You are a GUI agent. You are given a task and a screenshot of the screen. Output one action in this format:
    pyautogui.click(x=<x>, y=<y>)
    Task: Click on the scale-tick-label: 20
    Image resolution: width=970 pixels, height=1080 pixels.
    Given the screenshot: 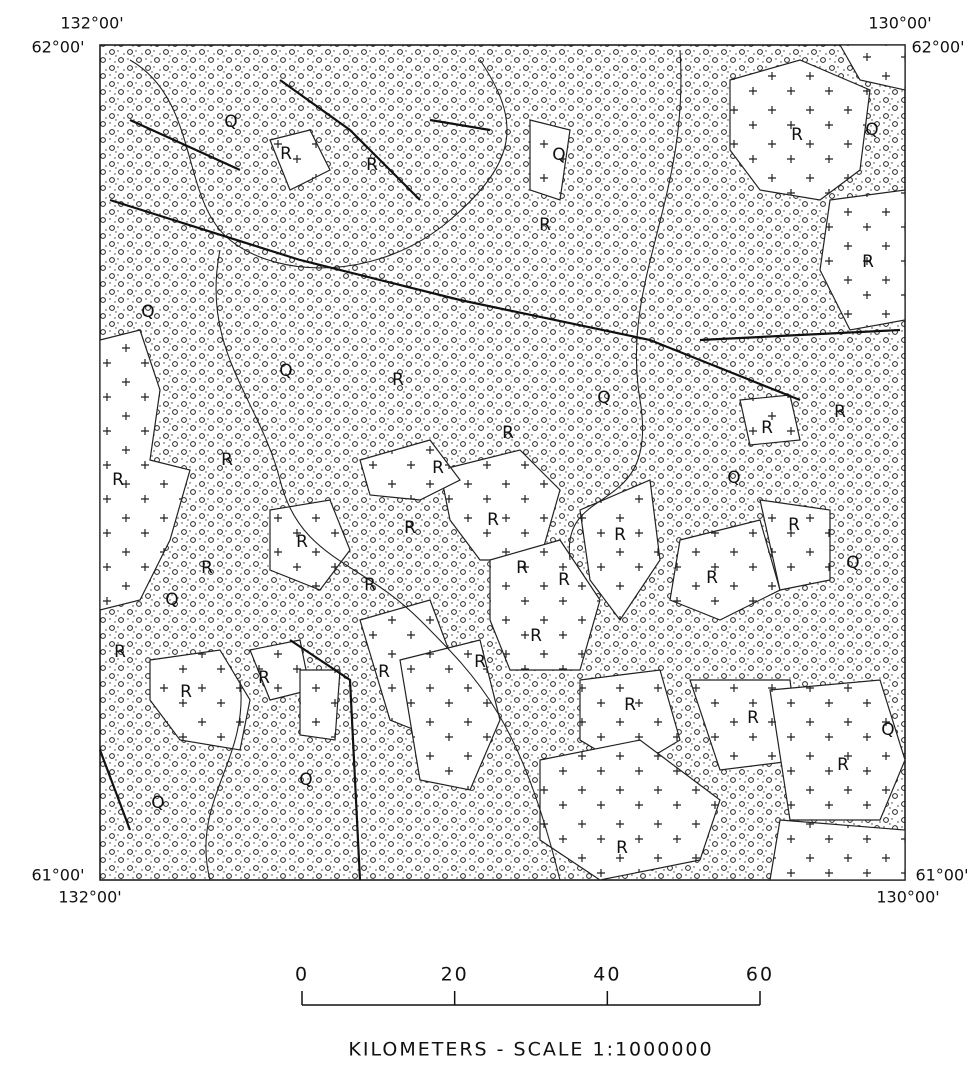 What is the action you would take?
    pyautogui.click(x=455, y=975)
    